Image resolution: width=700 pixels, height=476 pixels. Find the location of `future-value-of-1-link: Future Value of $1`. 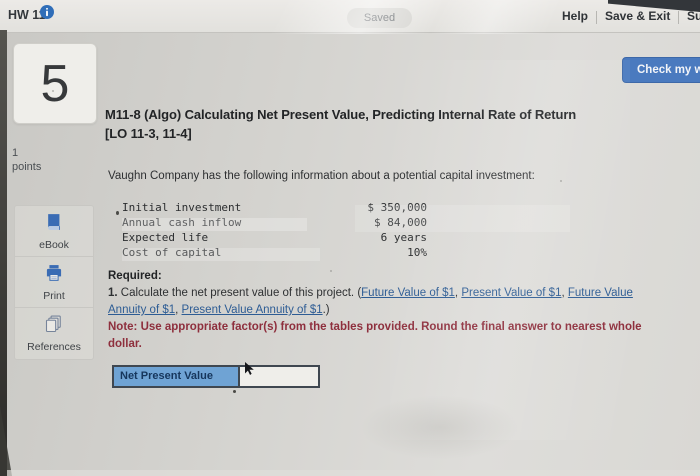

future-value-of-1-link: Future Value of $1 is located at coordinates (408, 293).